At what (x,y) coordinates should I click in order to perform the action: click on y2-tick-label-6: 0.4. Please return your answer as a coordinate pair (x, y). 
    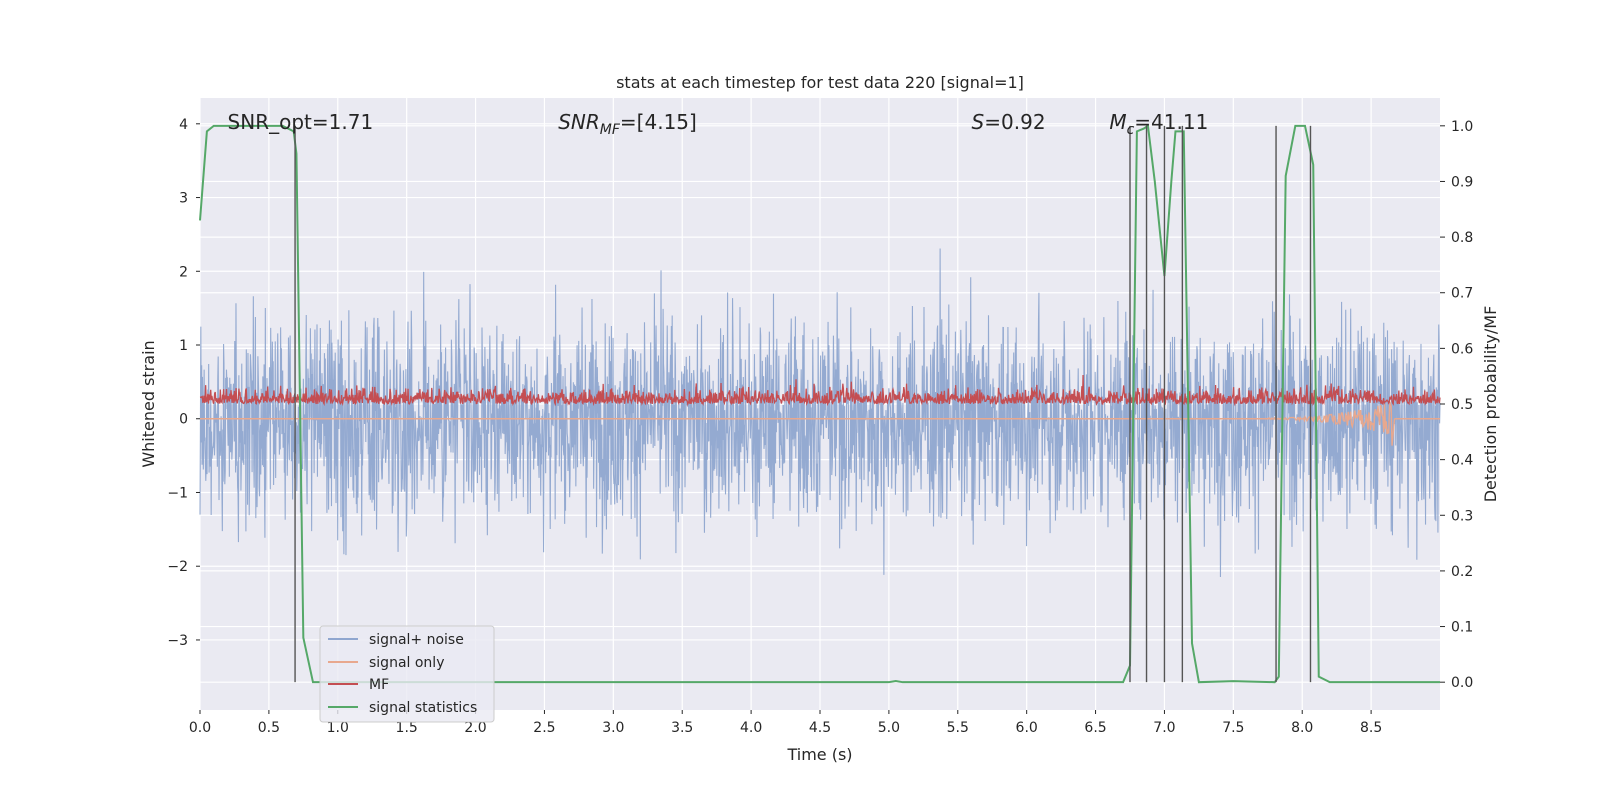
    Looking at the image, I should click on (1462, 461).